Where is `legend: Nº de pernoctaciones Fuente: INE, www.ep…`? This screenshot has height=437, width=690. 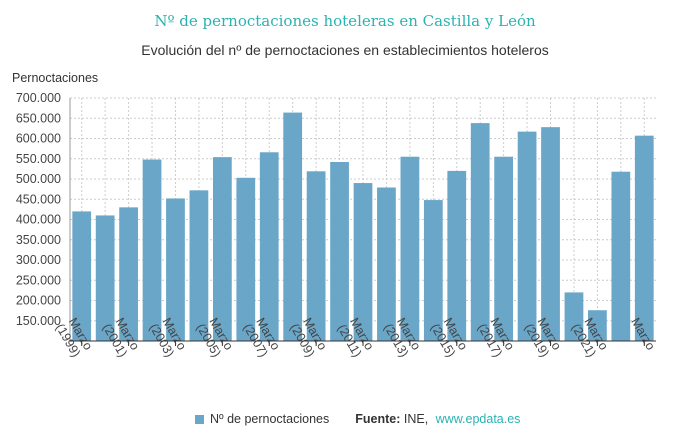
legend: Nº de pernoctaciones Fuente: INE, www.ep… is located at coordinates (357, 419).